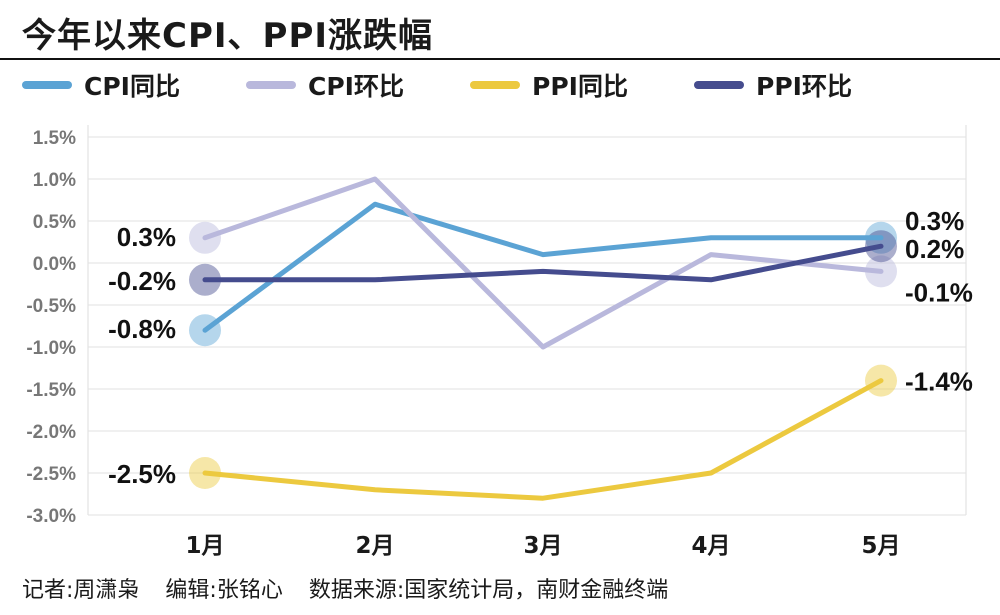 Image resolution: width=1000 pixels, height=615 pixels. Describe the element at coordinates (374, 546) in the screenshot. I see `x-tick-label: 2月` at that location.